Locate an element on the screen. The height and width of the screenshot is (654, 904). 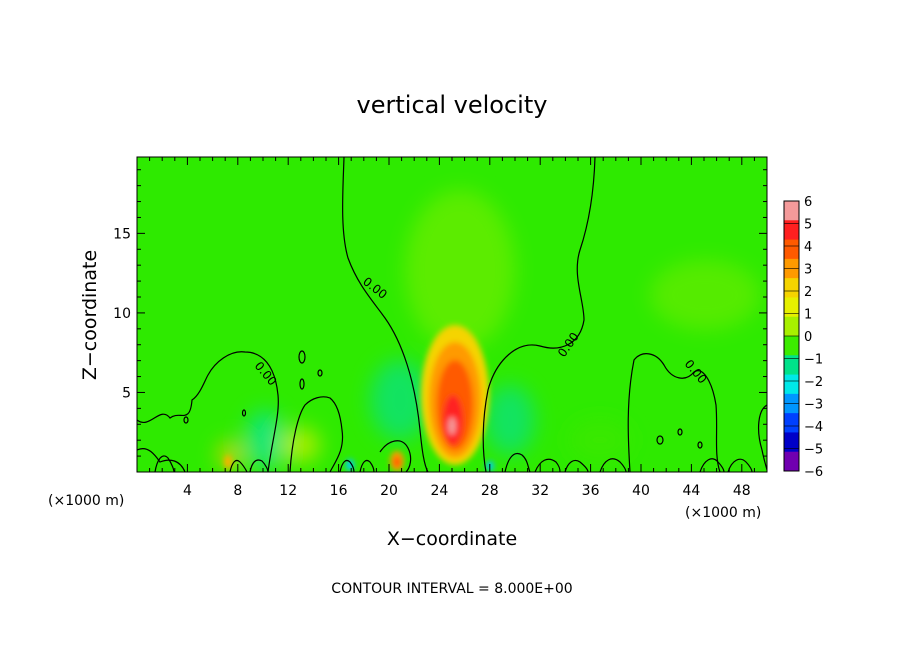
x-unit-right: (×1000 m) is located at coordinates (723, 513).